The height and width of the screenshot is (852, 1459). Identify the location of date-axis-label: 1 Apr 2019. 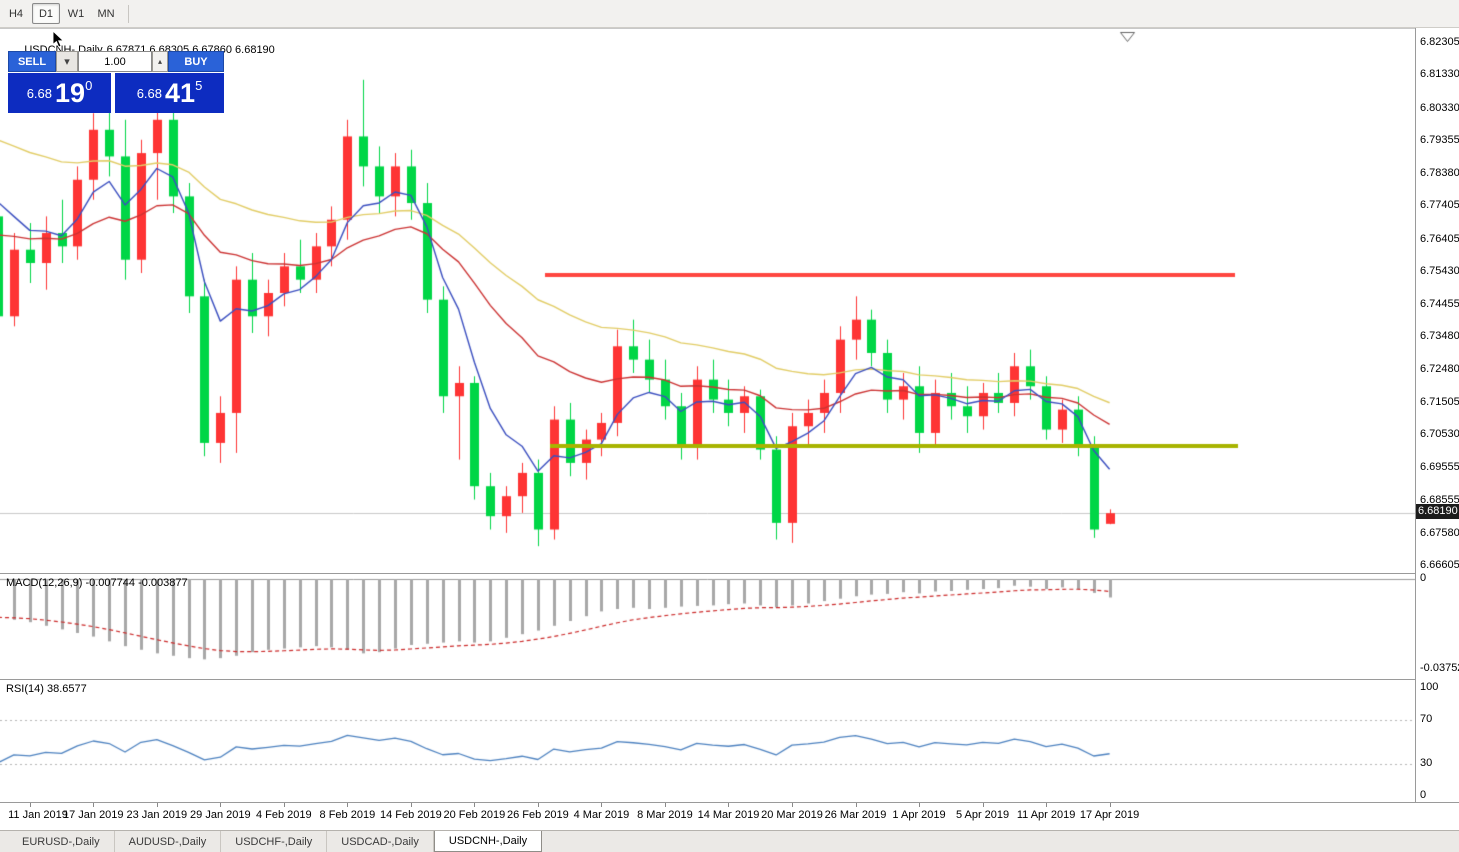
(919, 815).